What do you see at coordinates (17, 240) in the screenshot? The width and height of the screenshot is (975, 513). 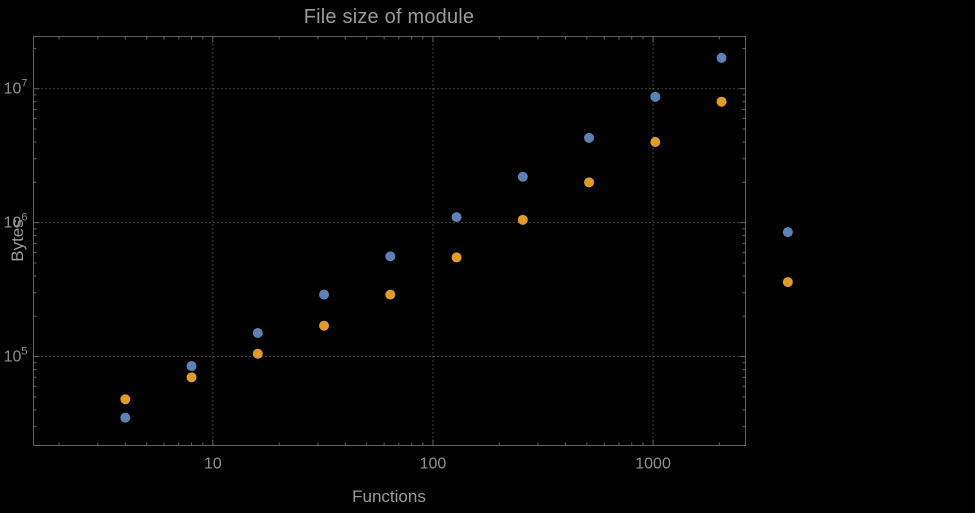 I see `y-axis-label: Bytes` at bounding box center [17, 240].